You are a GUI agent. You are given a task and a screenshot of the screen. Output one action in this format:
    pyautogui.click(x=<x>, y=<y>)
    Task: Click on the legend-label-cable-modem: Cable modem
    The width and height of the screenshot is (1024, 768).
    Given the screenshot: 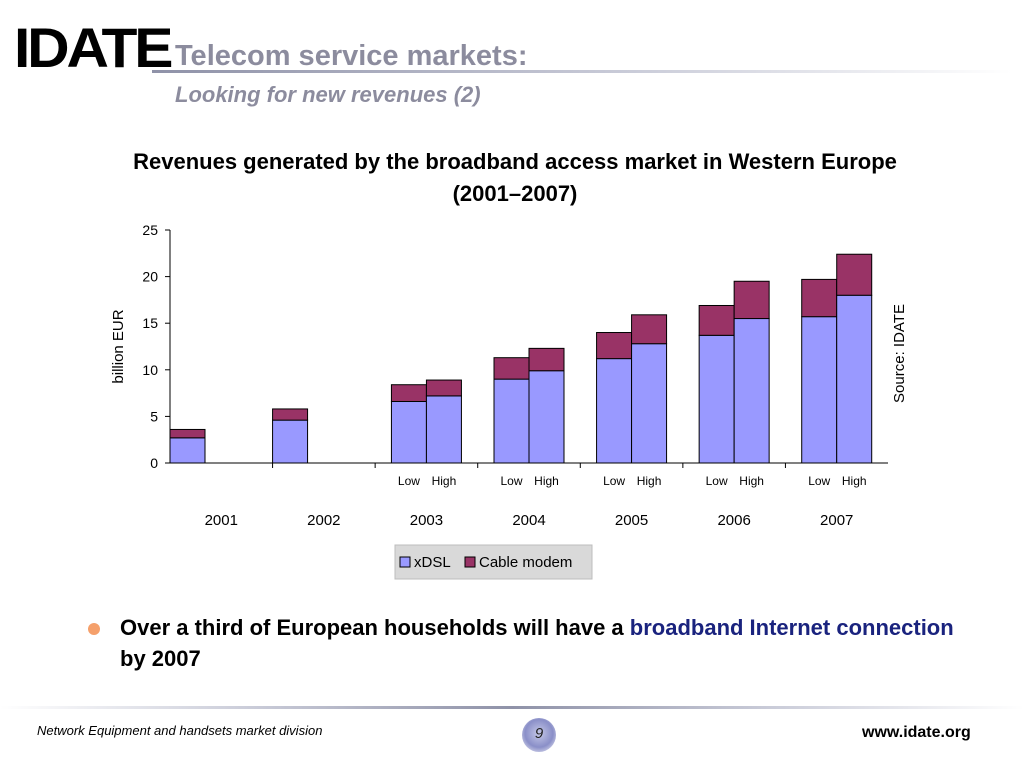 What is the action you would take?
    pyautogui.click(x=525, y=562)
    